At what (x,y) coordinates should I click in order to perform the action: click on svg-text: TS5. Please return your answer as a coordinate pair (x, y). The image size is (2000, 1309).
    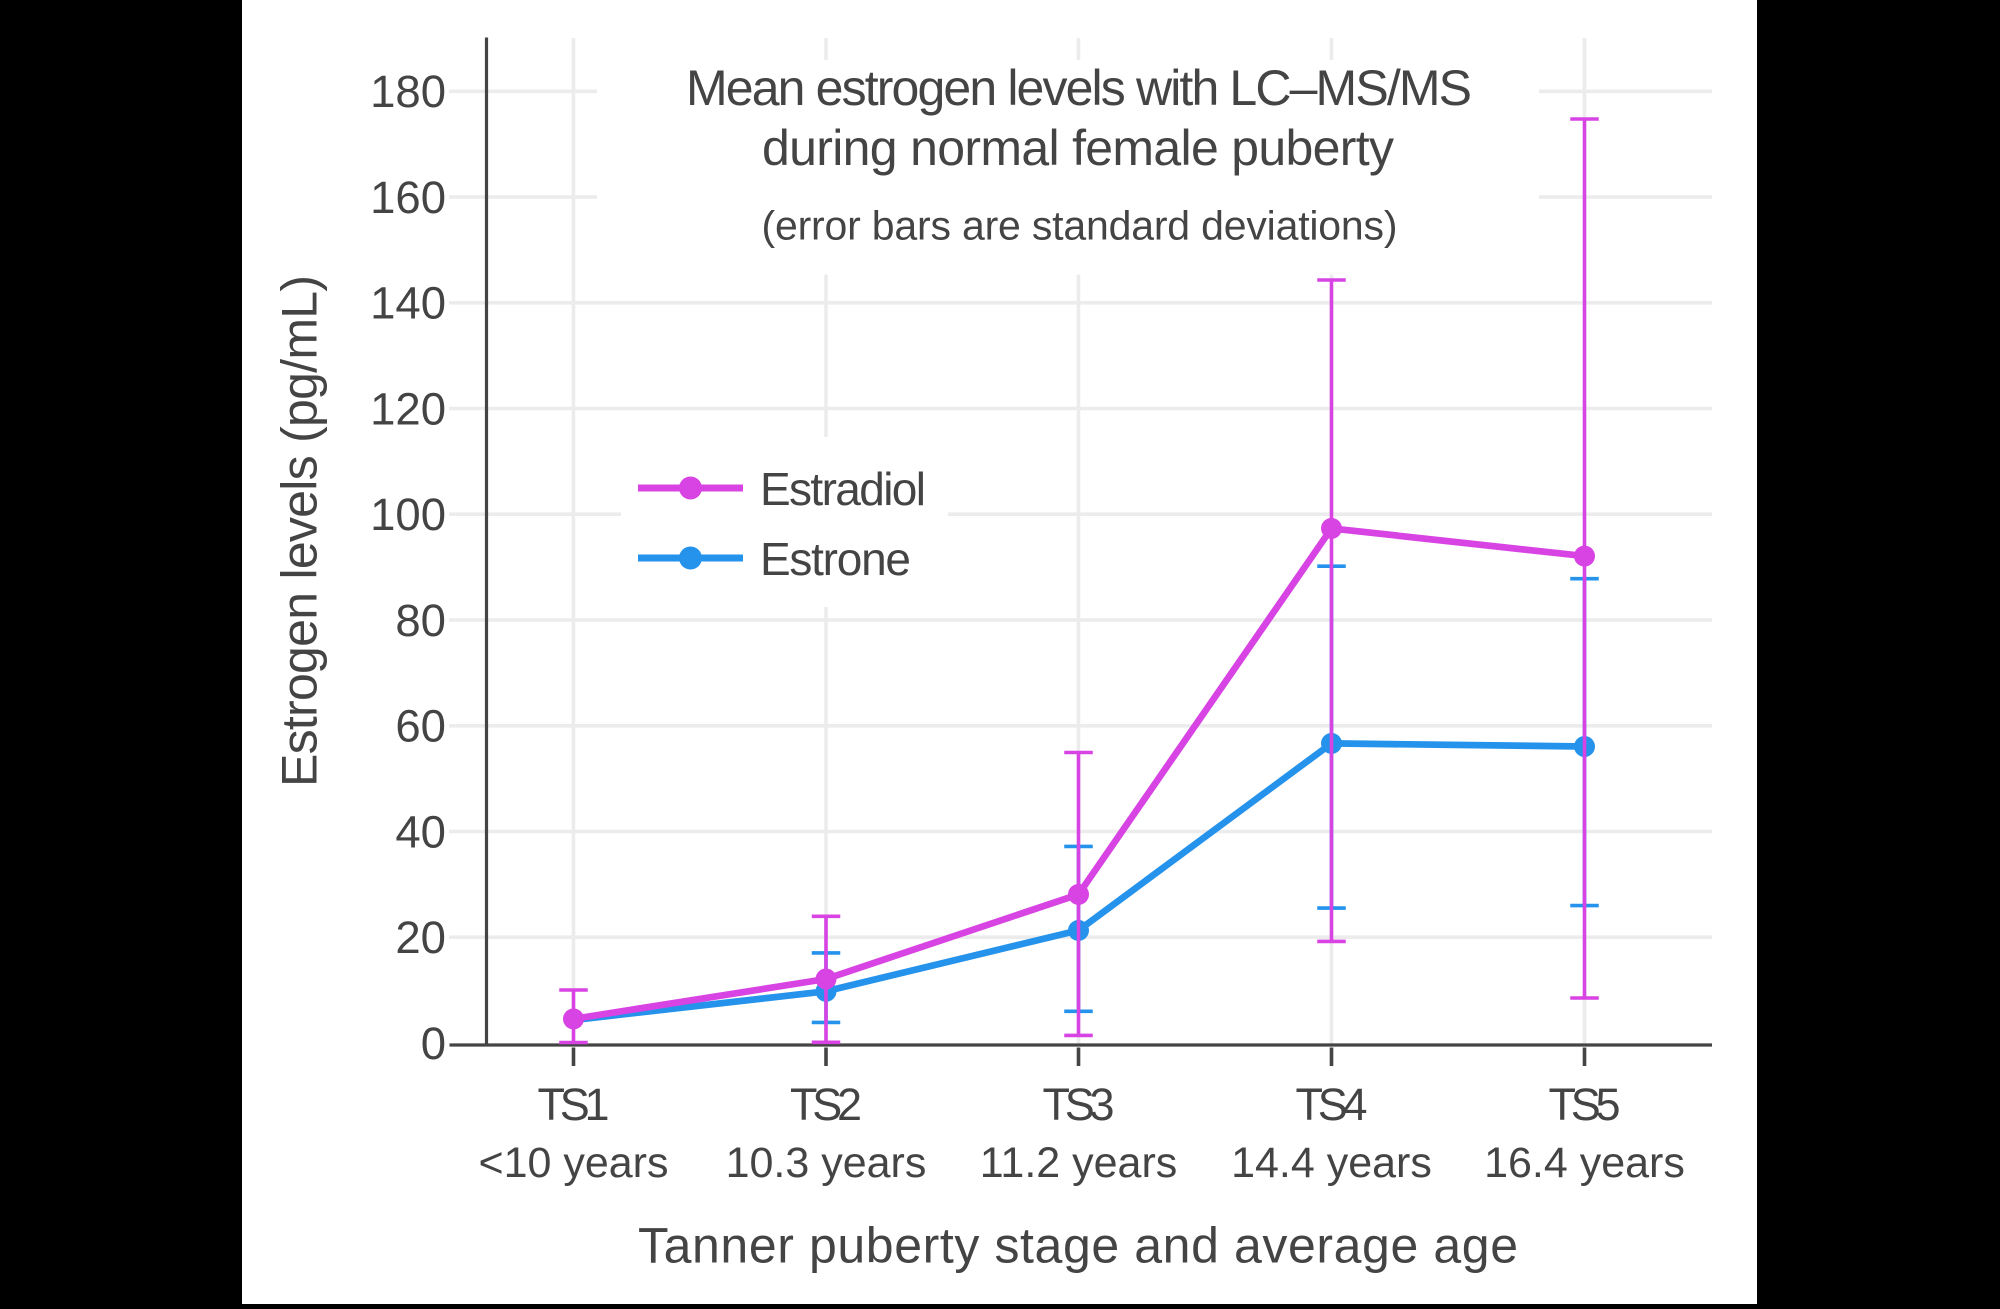
    Looking at the image, I should click on (1585, 1104).